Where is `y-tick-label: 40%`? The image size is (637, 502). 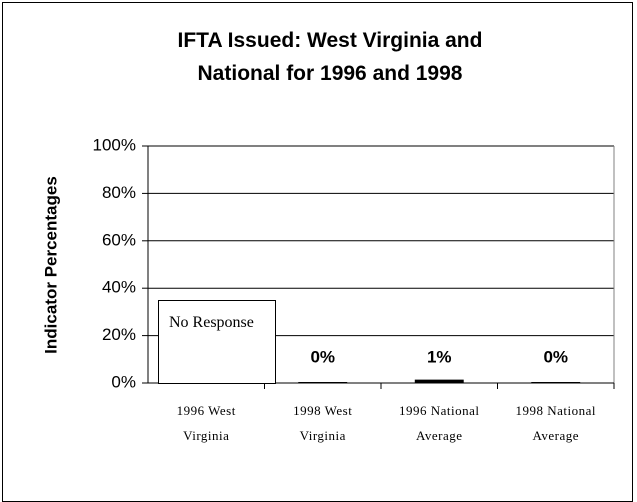
y-tick-label: 40% is located at coordinates (119, 287).